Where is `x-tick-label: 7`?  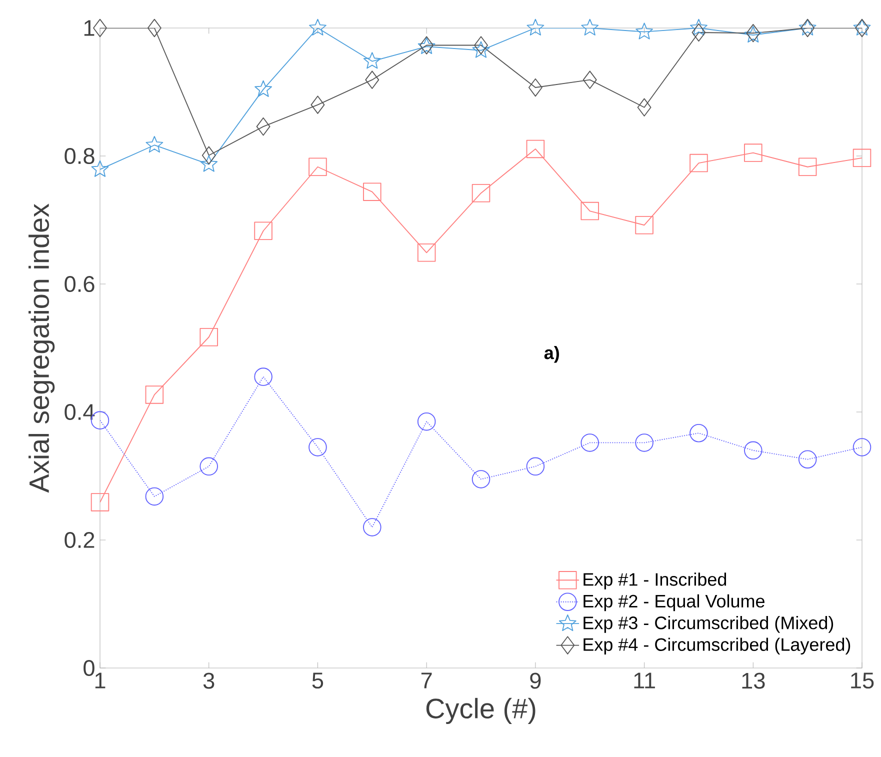 x-tick-label: 7 is located at coordinates (426, 680).